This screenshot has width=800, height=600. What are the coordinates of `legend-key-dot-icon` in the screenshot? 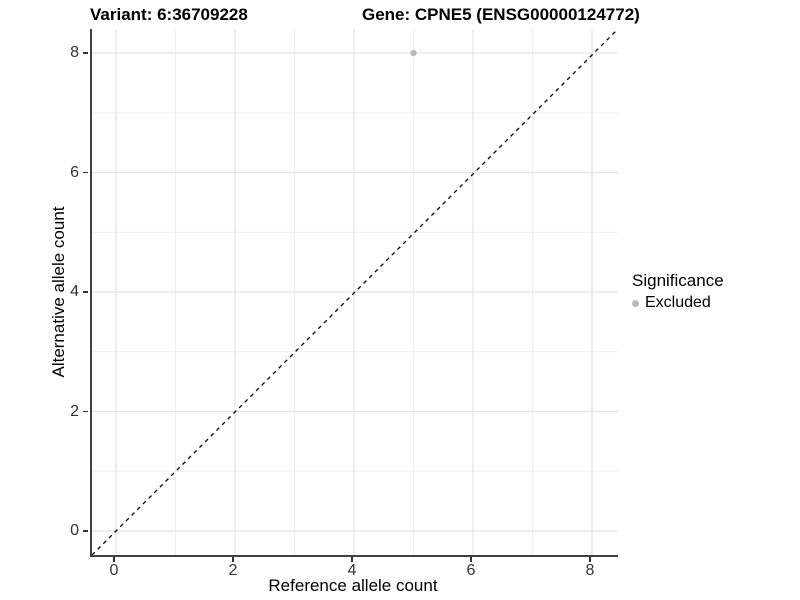 It's located at (635, 303).